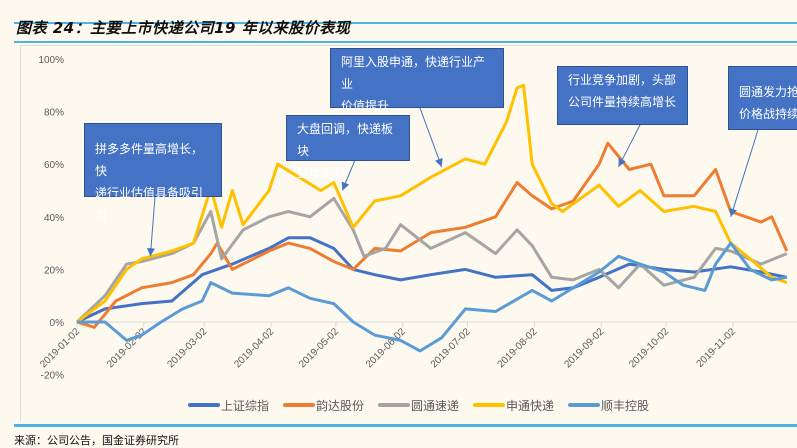 This screenshot has width=797, height=448. What do you see at coordinates (717, 348) in the screenshot?
I see `x-tick-label: 2019-11-02` at bounding box center [717, 348].